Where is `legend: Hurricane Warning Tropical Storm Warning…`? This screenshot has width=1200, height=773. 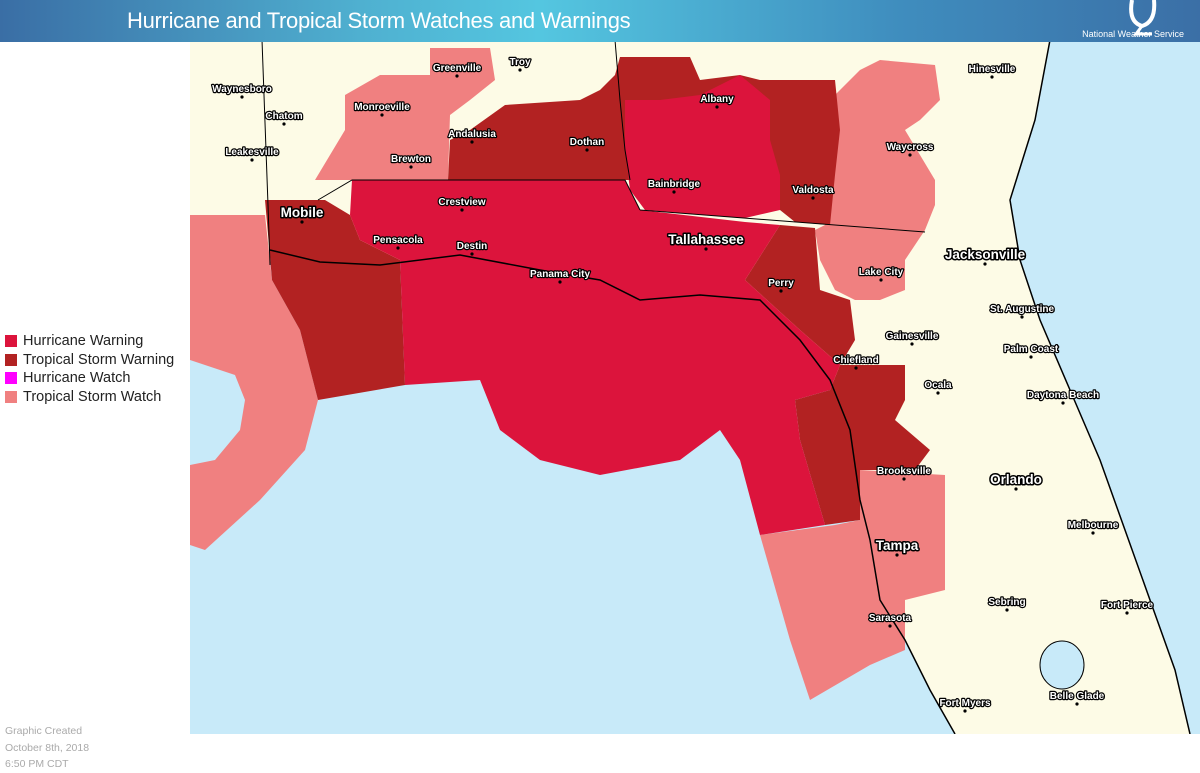 legend: Hurricane Warning Tropical Storm Warning… is located at coordinates (89, 369).